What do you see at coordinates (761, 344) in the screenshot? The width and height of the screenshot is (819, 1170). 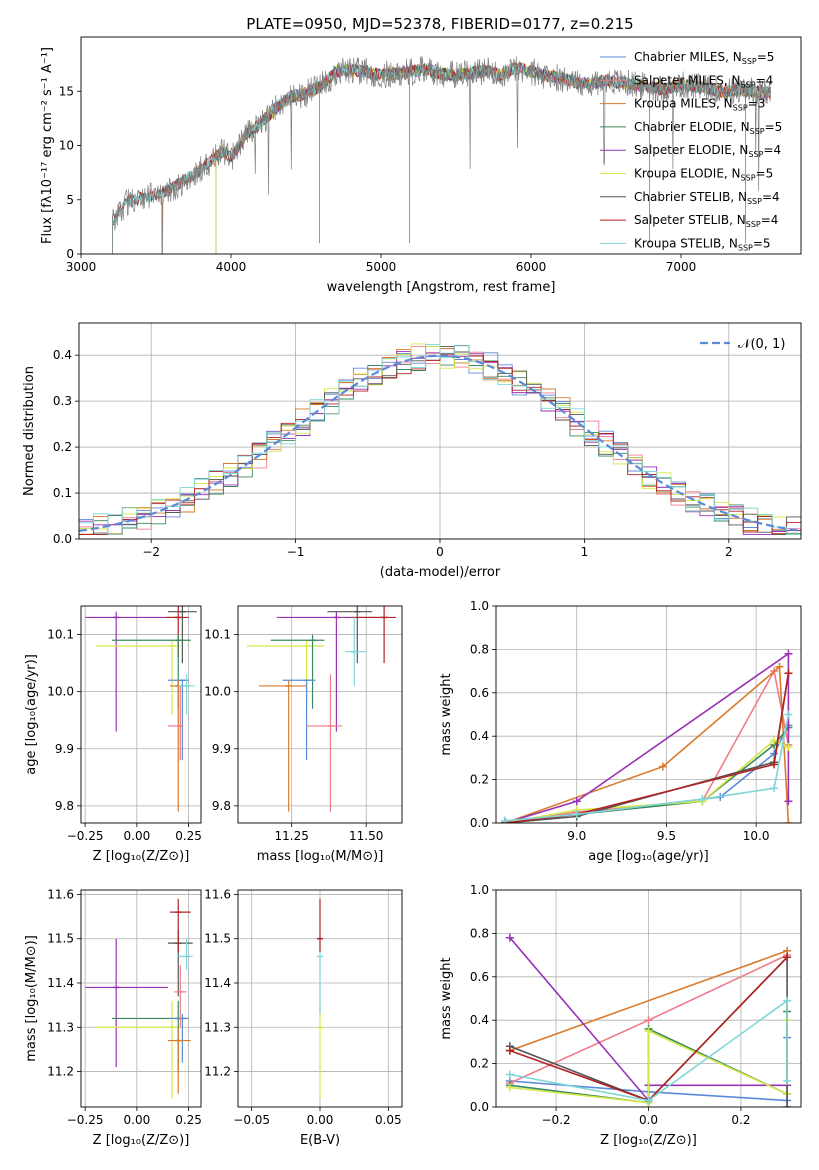 I see `legend-label: 𝒩(0, 1)` at bounding box center [761, 344].